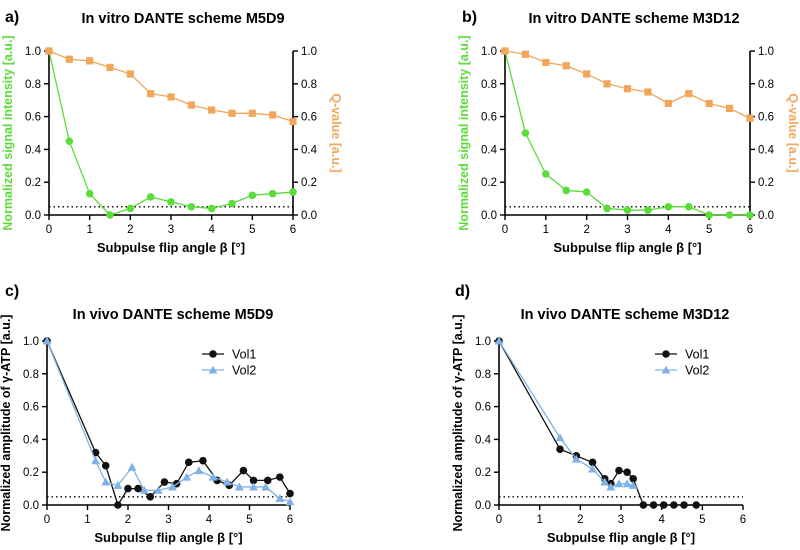  I want to click on legend-label: Vol2, so click(697, 371).